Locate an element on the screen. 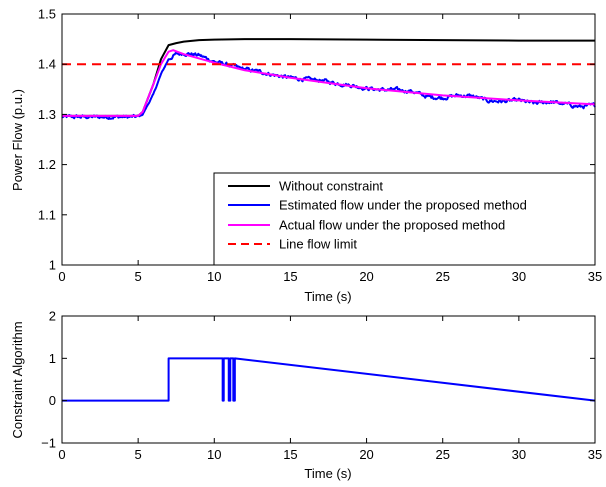 The width and height of the screenshot is (606, 487). y-tick-label: 0 is located at coordinates (52, 400).